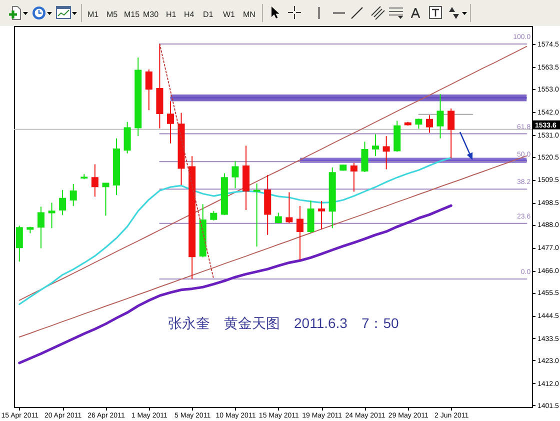  What do you see at coordinates (151, 14) in the screenshot?
I see `text: M30` at bounding box center [151, 14].